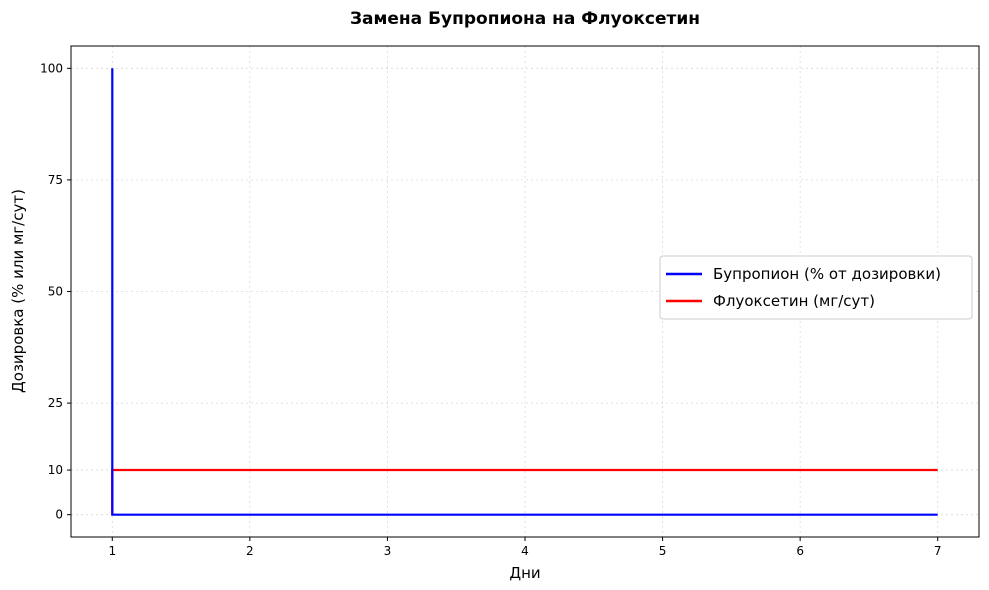  What do you see at coordinates (250, 551) in the screenshot?
I see `x-tick-label: 2` at bounding box center [250, 551].